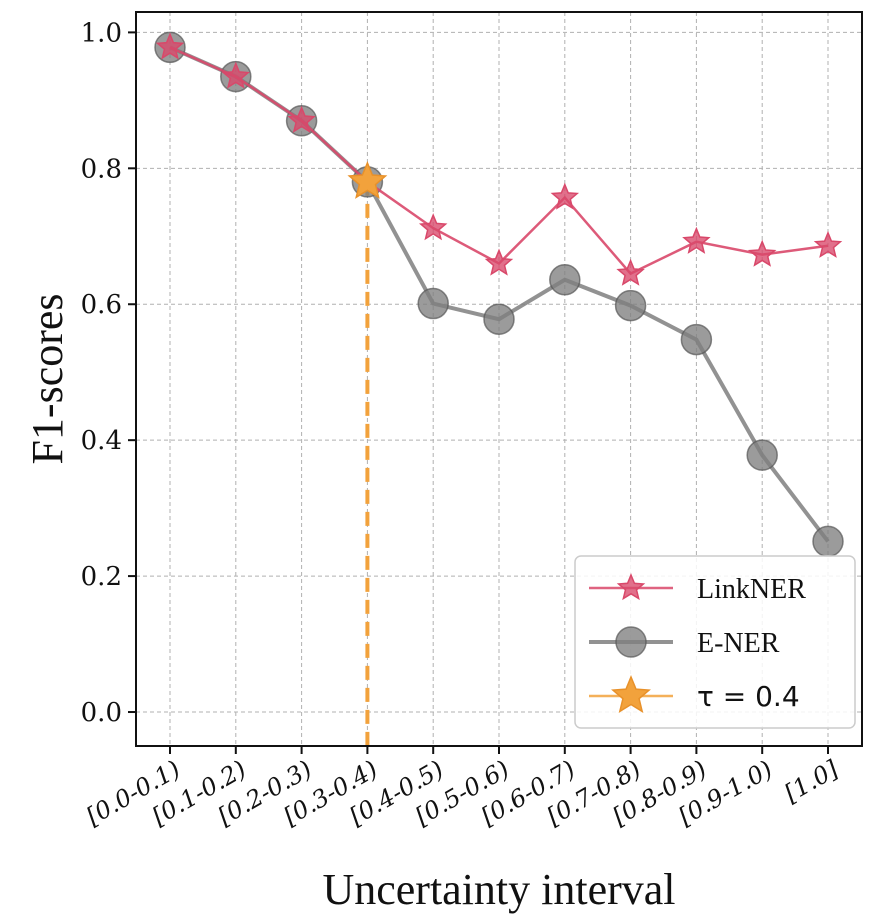 The image size is (888, 922). Describe the element at coordinates (684, 642) in the screenshot. I see `legend-item: E-NER` at that location.